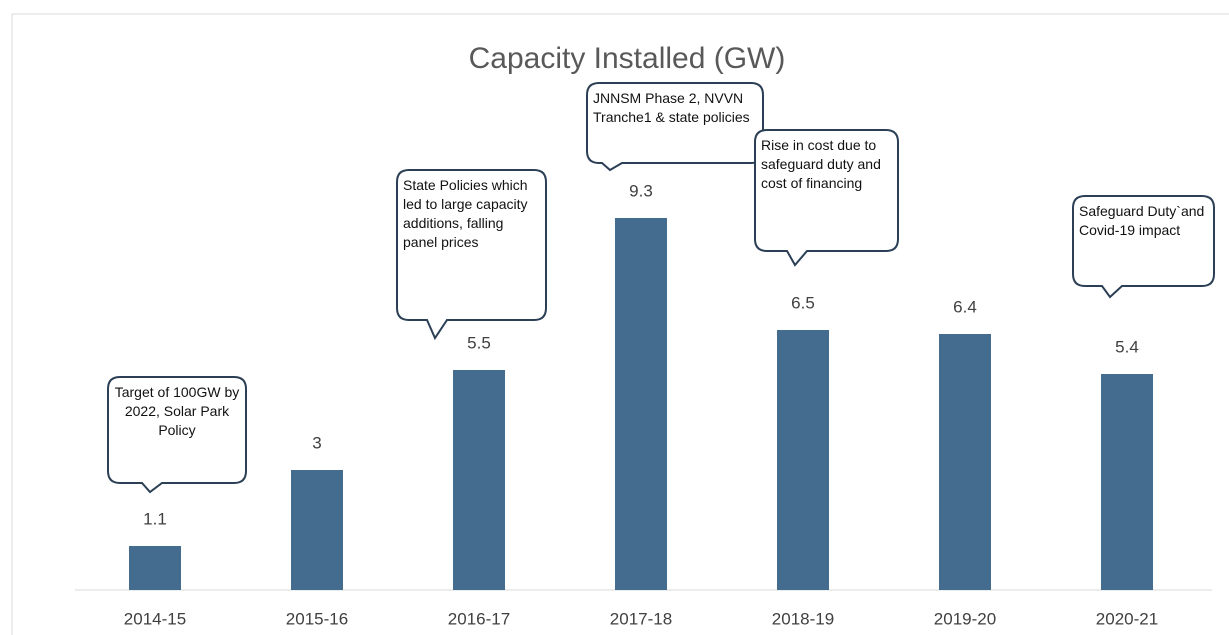  I want to click on chart-title: Capacity Installed (GW), so click(627, 58).